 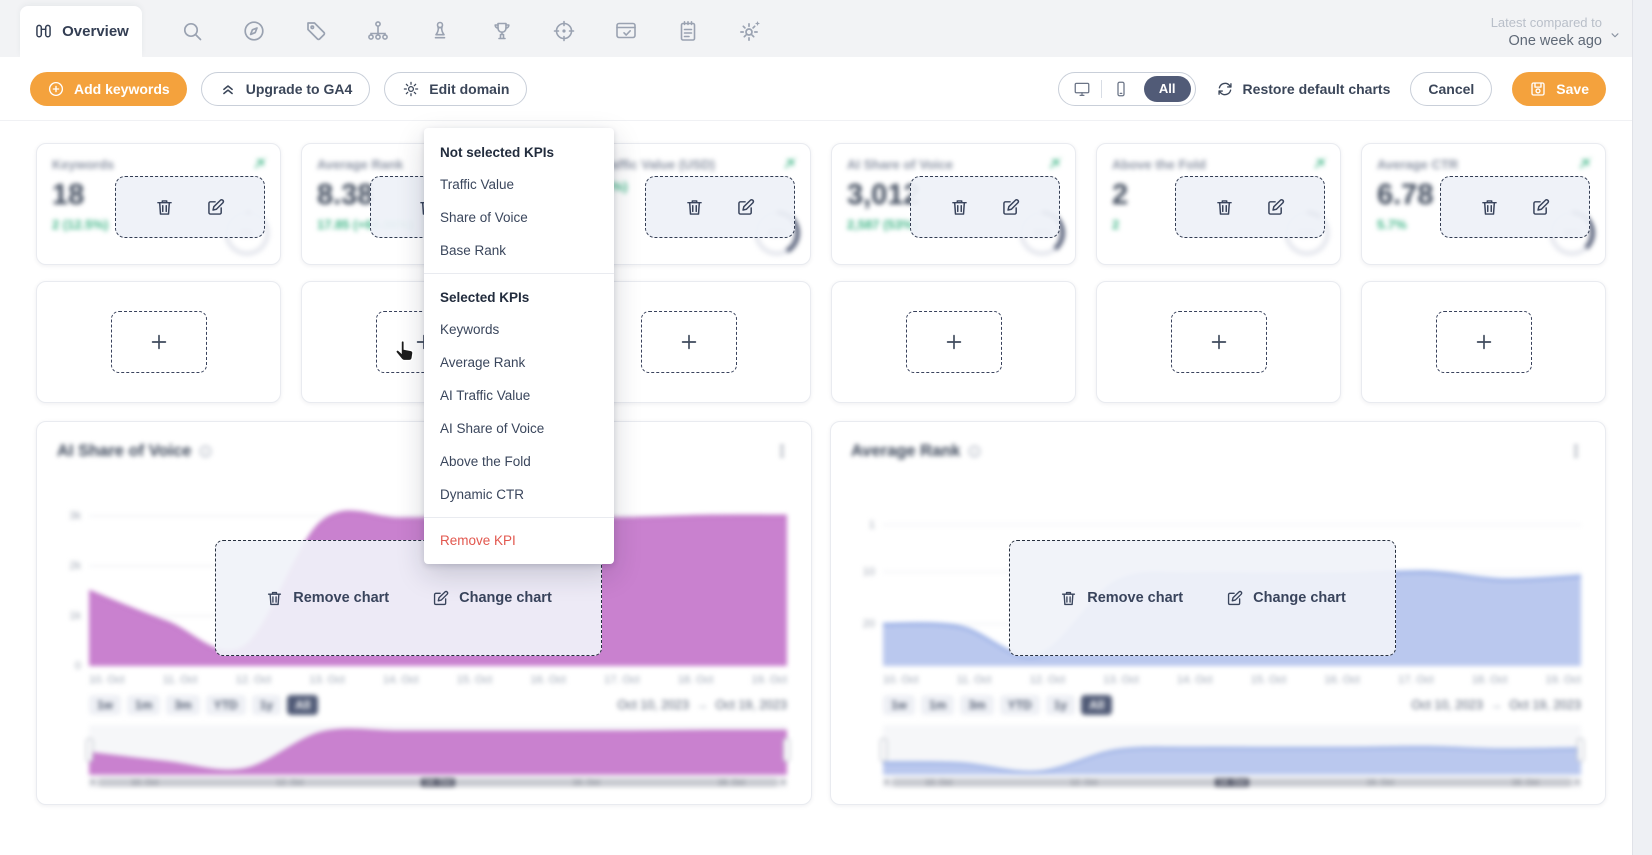 I want to click on target-icon, so click(x=564, y=31).